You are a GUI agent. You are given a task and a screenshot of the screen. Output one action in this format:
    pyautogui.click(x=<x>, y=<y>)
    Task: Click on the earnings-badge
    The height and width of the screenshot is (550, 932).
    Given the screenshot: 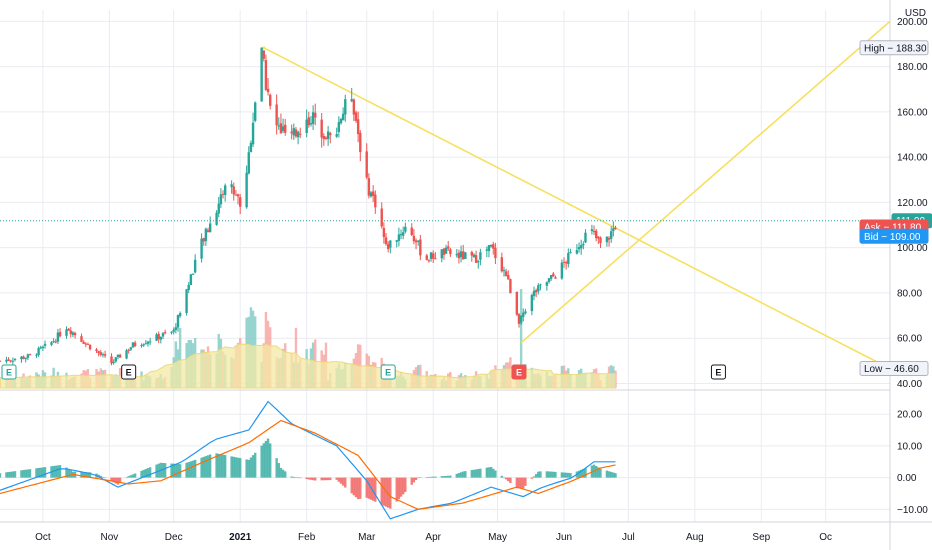 What is the action you would take?
    pyautogui.click(x=388, y=372)
    